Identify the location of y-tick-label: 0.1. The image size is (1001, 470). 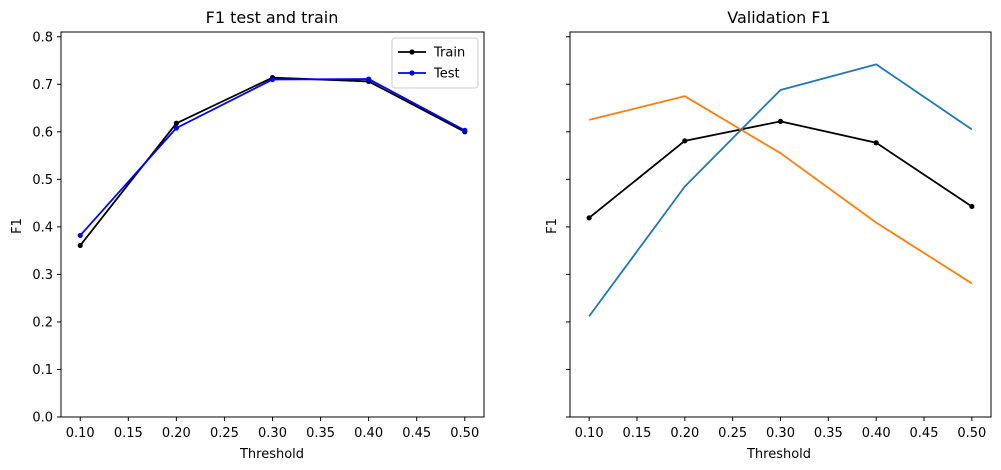
(42, 370).